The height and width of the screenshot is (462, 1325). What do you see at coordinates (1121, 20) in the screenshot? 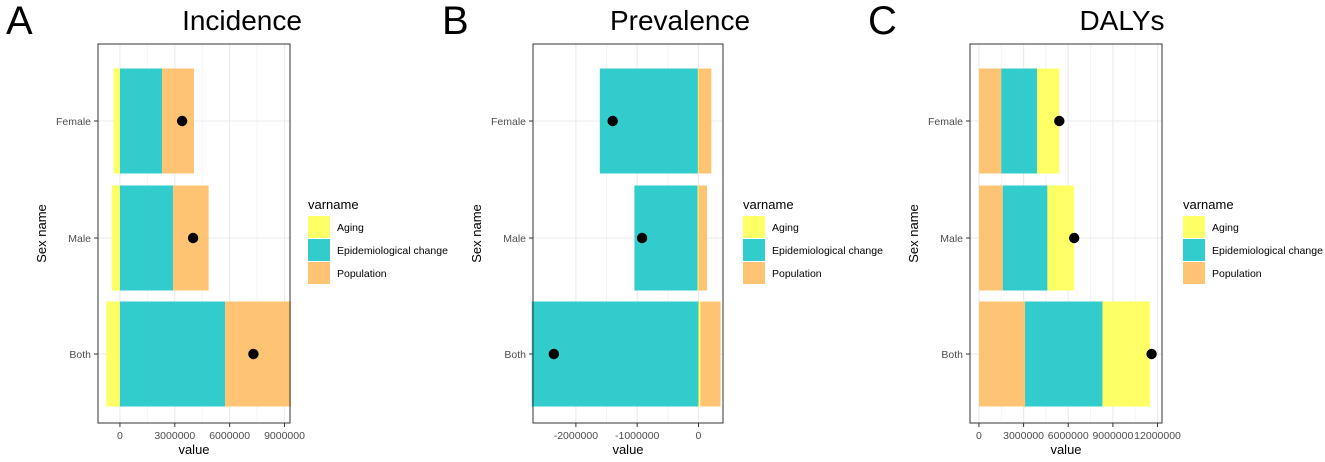
I see `panel-title: DALYs` at bounding box center [1121, 20].